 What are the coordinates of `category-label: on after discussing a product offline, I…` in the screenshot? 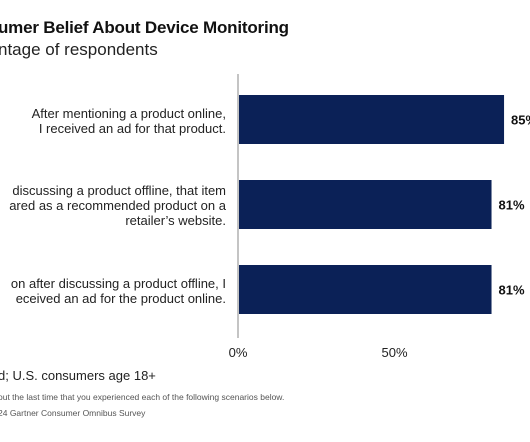 It's located at (113, 291).